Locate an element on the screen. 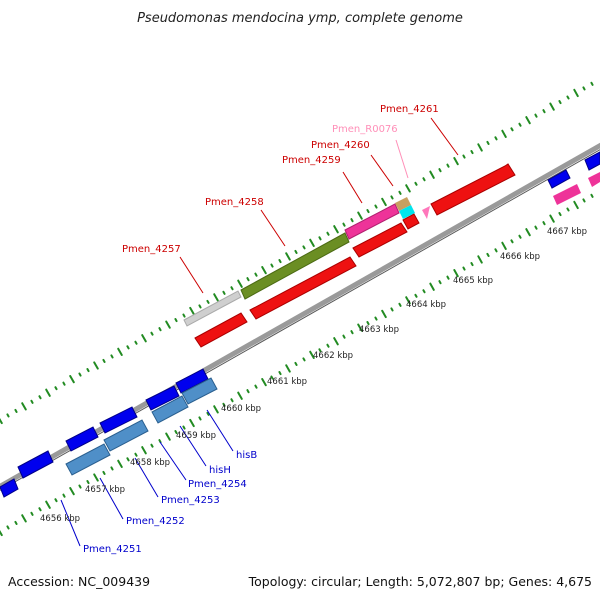  top-label-leaders is located at coordinates (319, 205).